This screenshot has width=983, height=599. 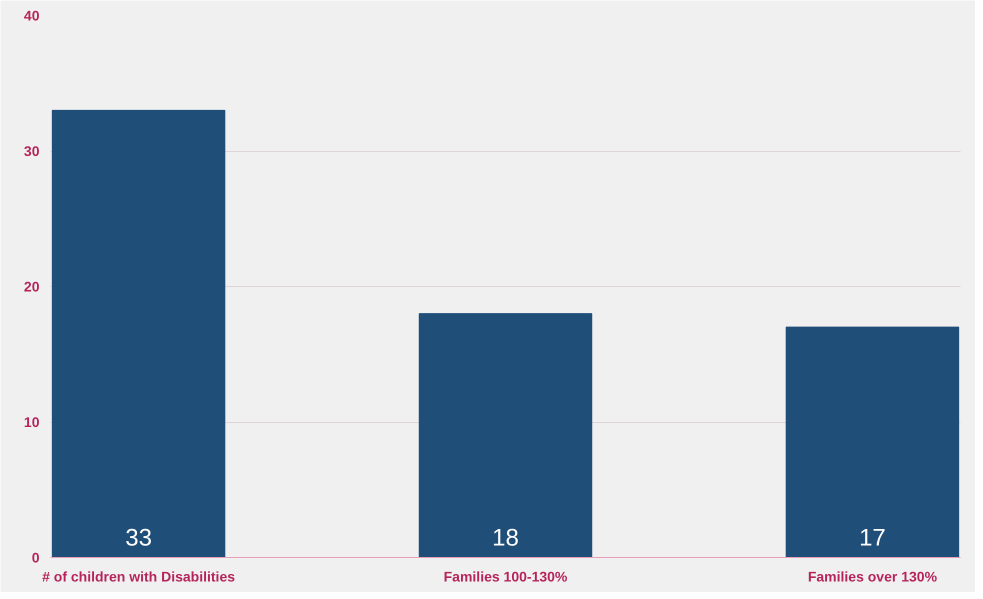 What do you see at coordinates (32, 16) in the screenshot?
I see `y-tick-label: 40` at bounding box center [32, 16].